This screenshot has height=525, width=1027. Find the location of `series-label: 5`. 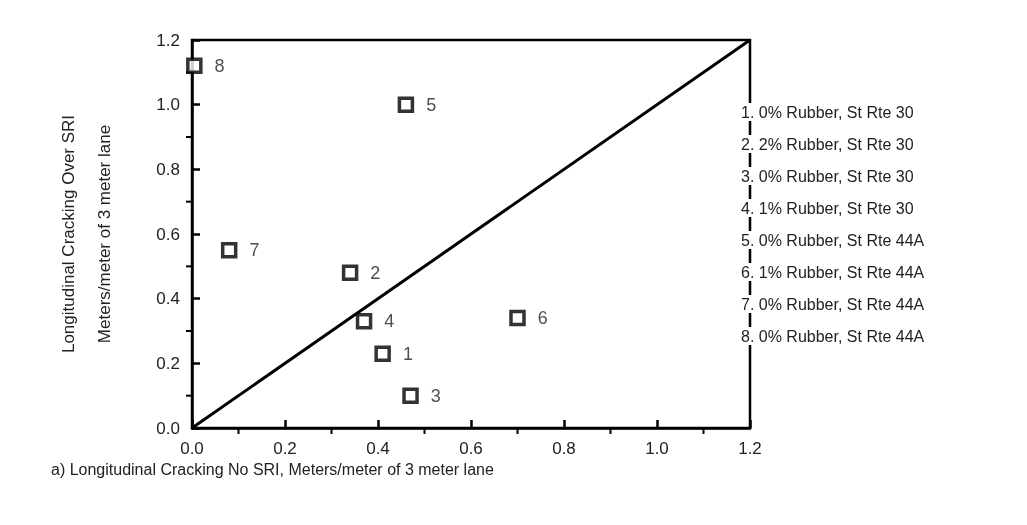

series-label: 5 is located at coordinates (431, 104).